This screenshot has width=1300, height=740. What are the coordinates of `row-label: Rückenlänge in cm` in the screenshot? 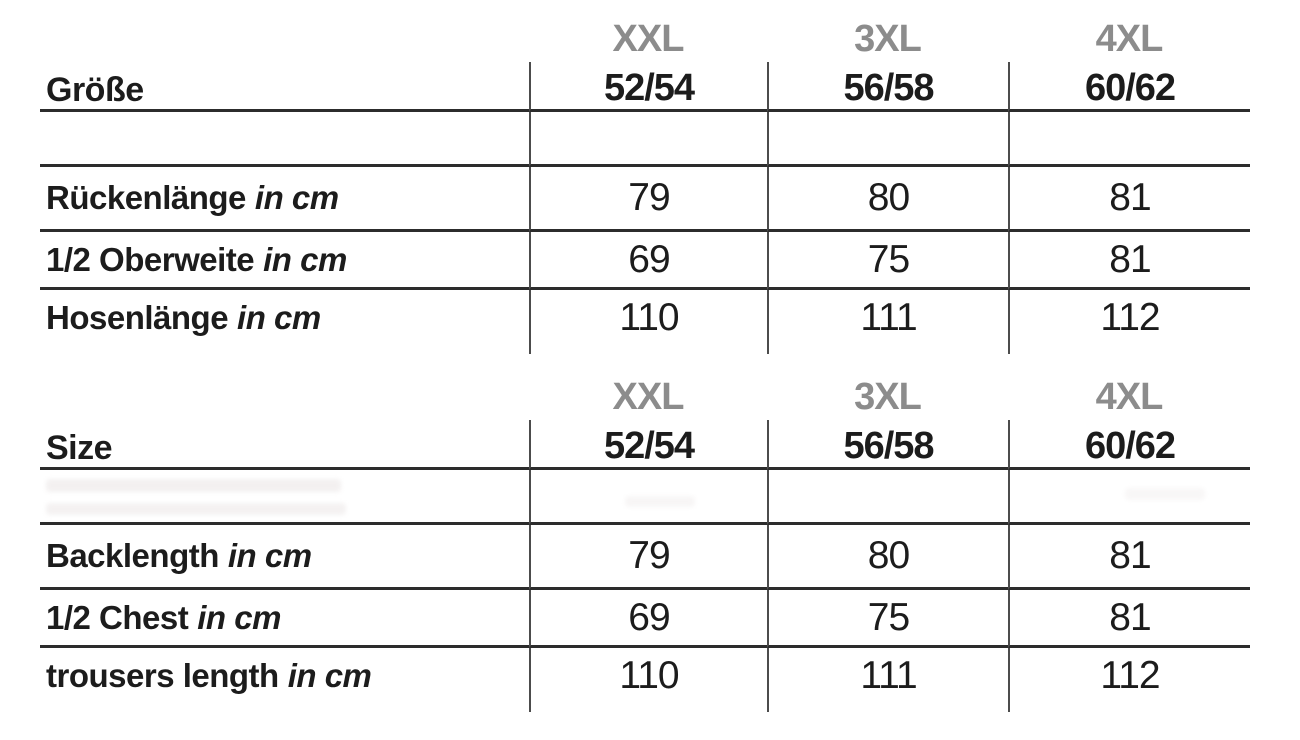 It's located at (284, 199).